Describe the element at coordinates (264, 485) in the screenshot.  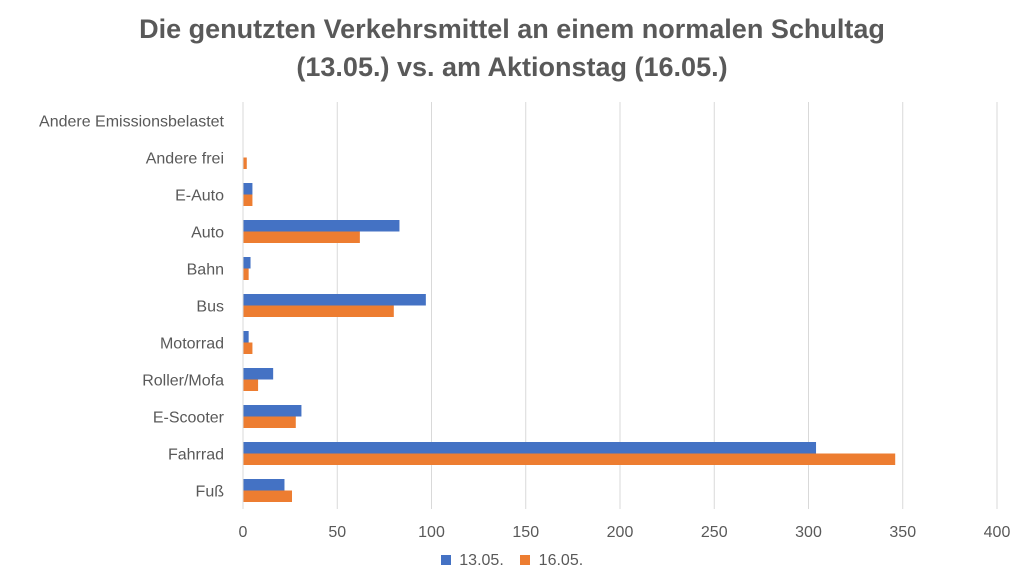
I see `bar-13-05-fuß` at that location.